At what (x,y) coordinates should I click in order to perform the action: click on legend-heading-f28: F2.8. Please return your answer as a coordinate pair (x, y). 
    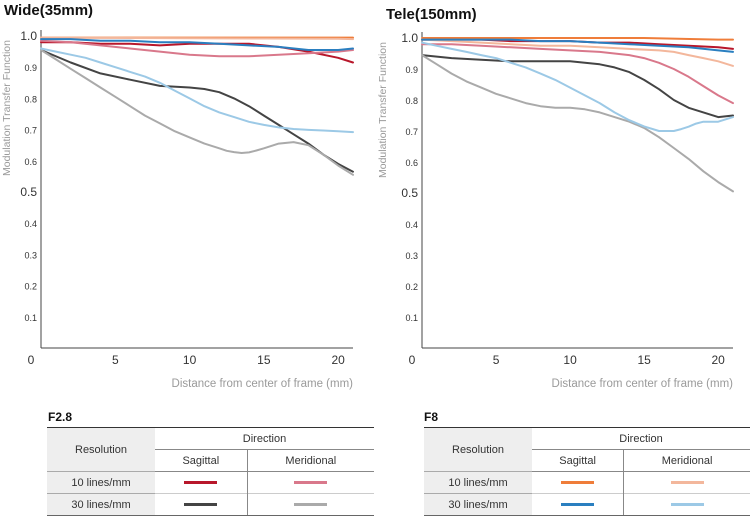
    Looking at the image, I should click on (60, 417).